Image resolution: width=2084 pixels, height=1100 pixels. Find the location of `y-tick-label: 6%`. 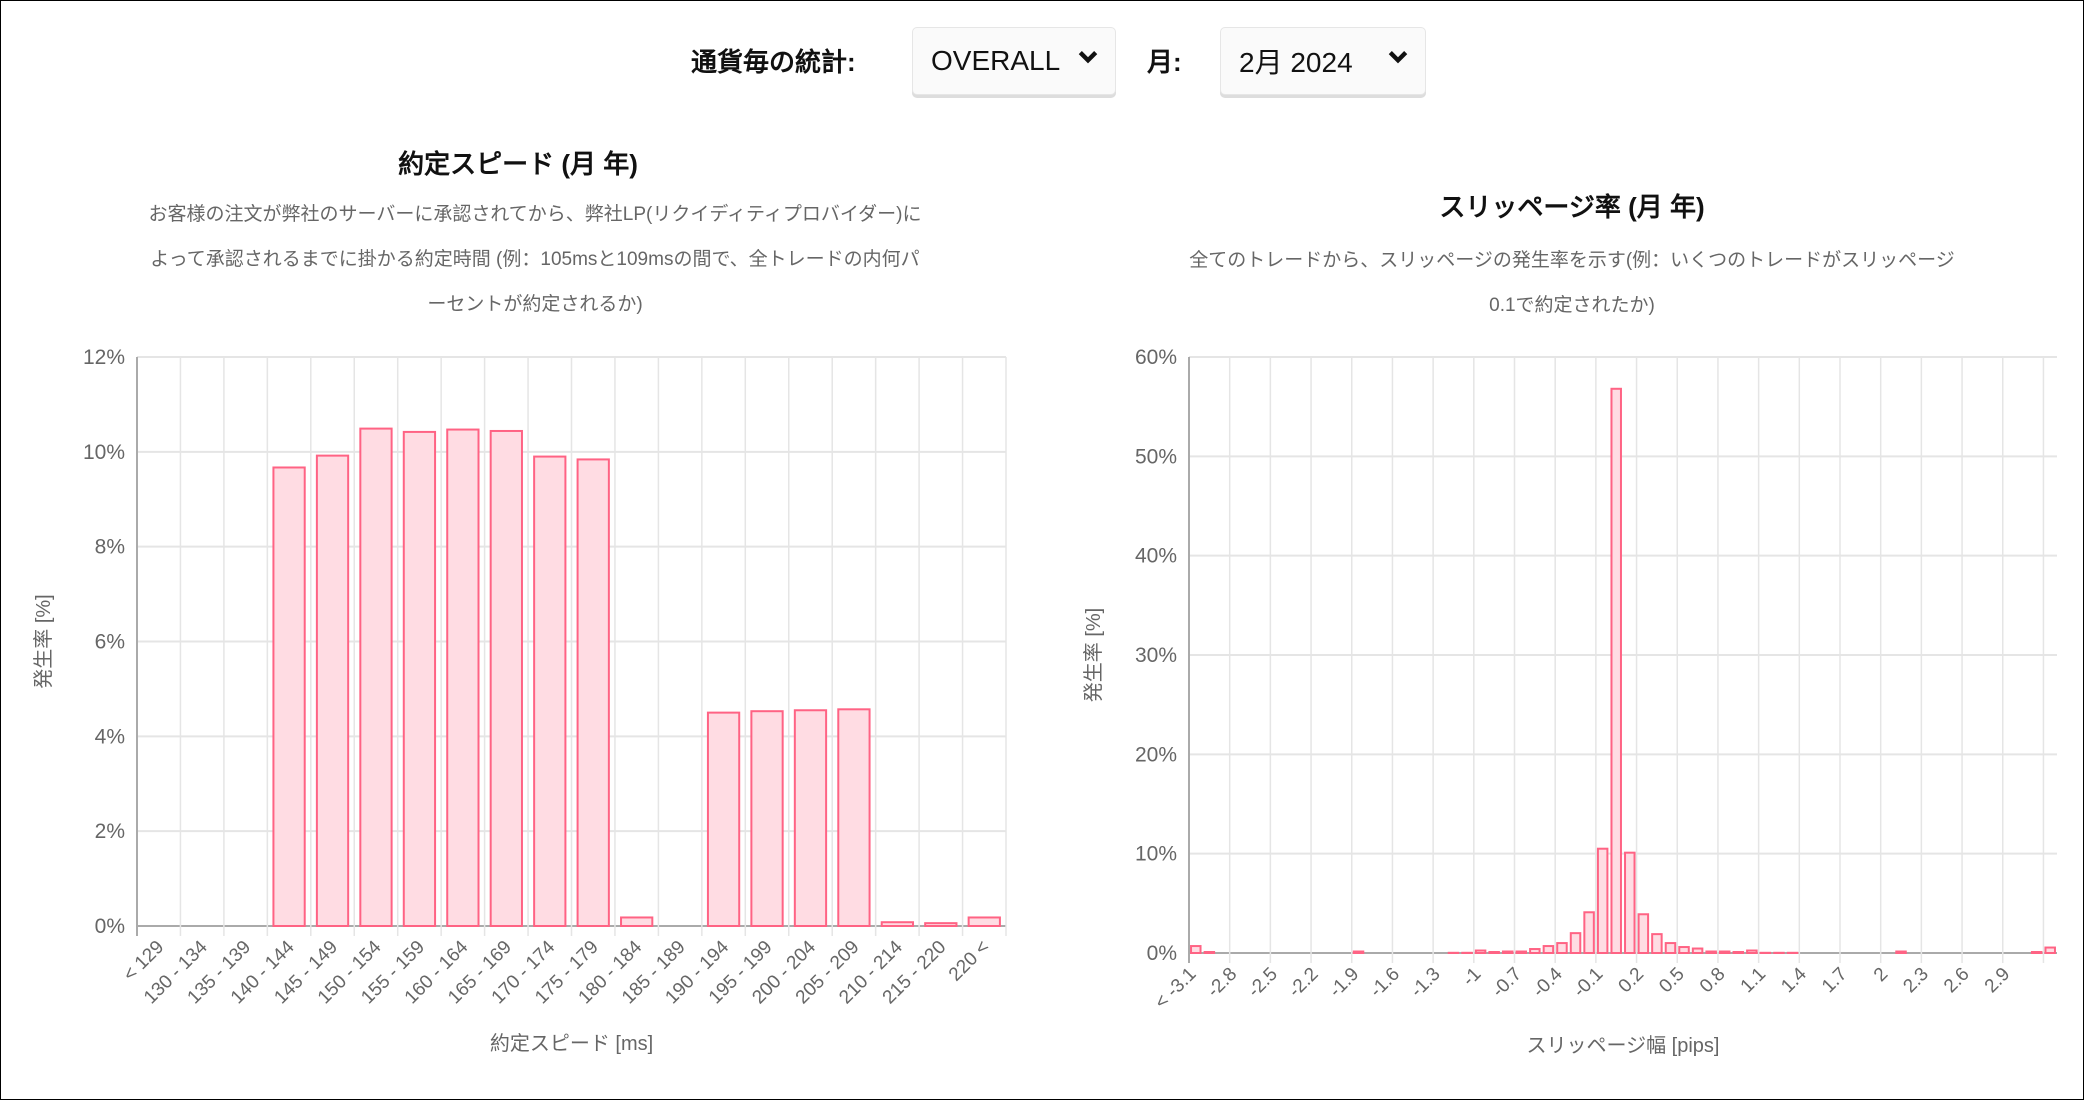

y-tick-label: 6% is located at coordinates (110, 642).